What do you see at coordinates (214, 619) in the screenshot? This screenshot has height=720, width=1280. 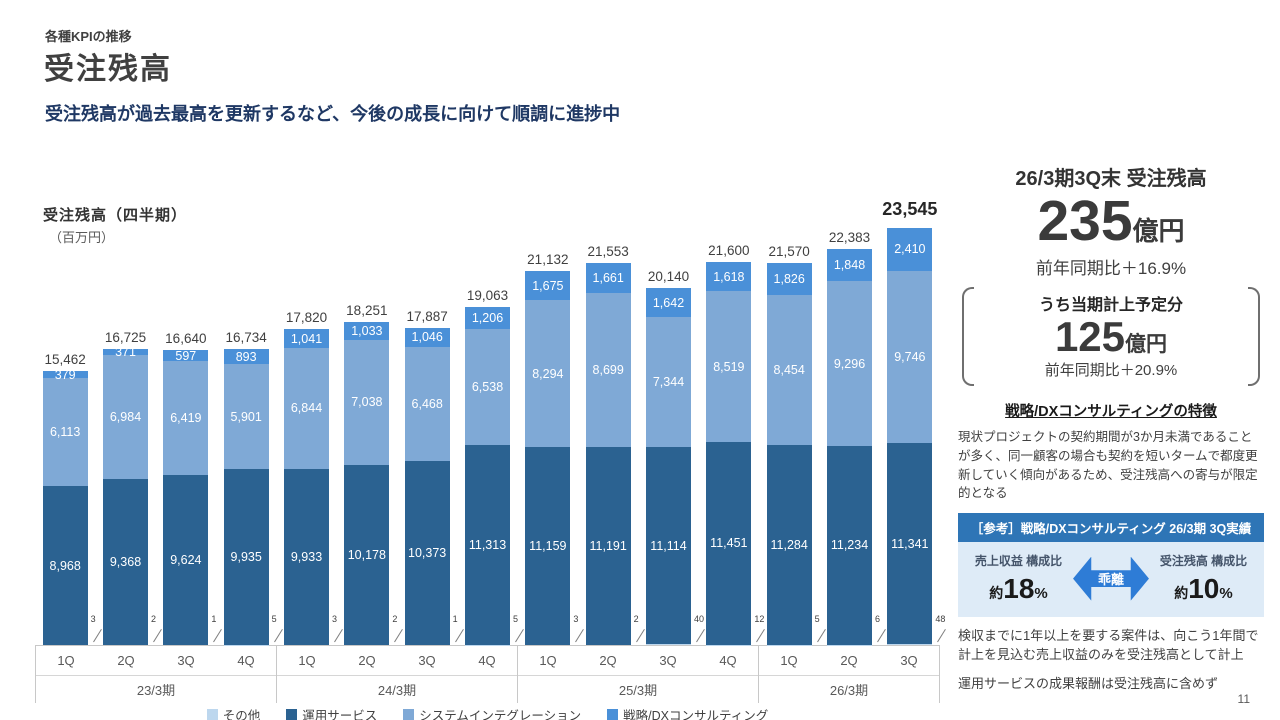 I see `other-segment-callout: 1` at bounding box center [214, 619].